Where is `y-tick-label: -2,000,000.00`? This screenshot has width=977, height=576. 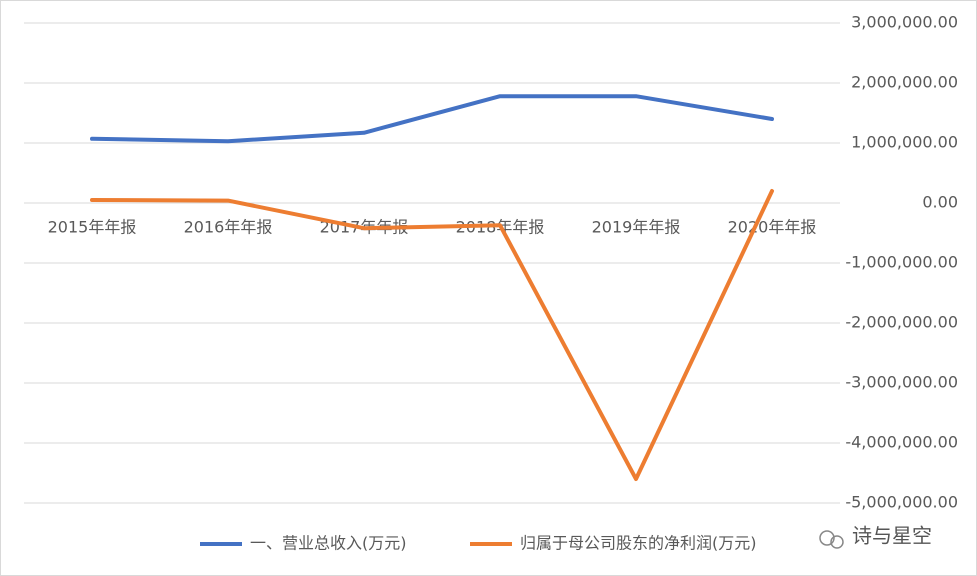 y-tick-label: -2,000,000.00 is located at coordinates (901, 322).